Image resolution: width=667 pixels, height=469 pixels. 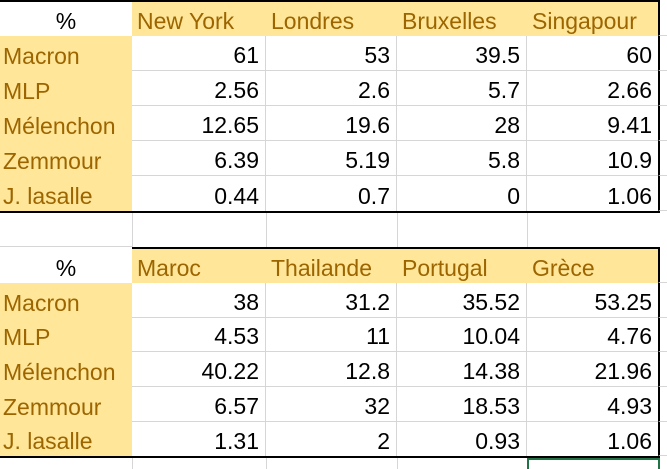 I want to click on value-cell: 31.2, so click(x=331, y=300).